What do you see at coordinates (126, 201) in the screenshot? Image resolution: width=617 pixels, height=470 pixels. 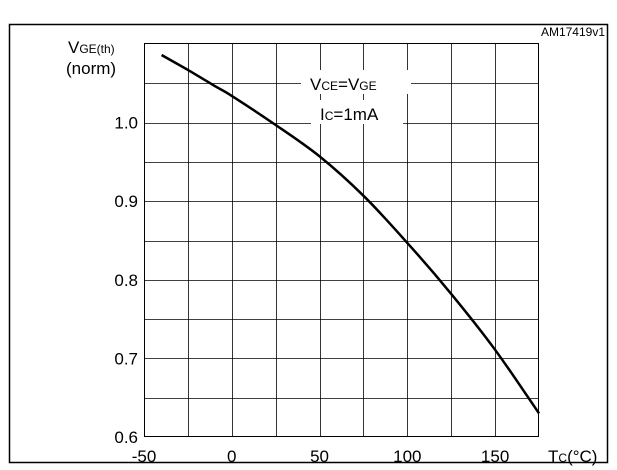 I see `y-tick-label: 0.9` at bounding box center [126, 201].